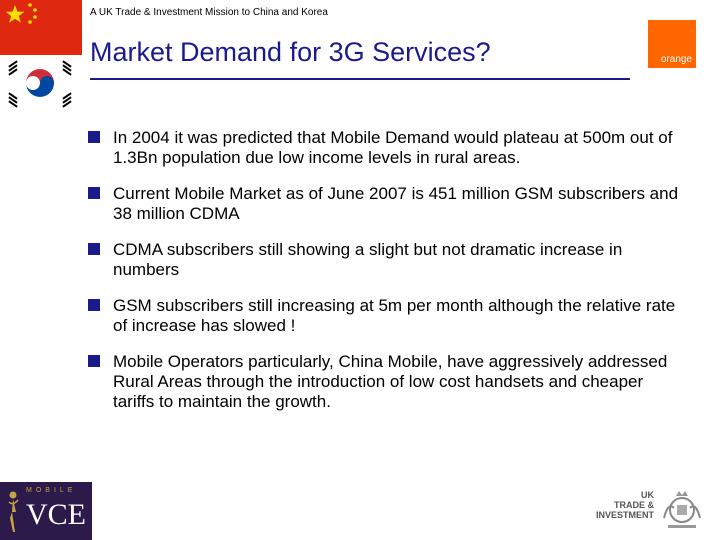  I want to click on korea-flag, so click(41, 83).